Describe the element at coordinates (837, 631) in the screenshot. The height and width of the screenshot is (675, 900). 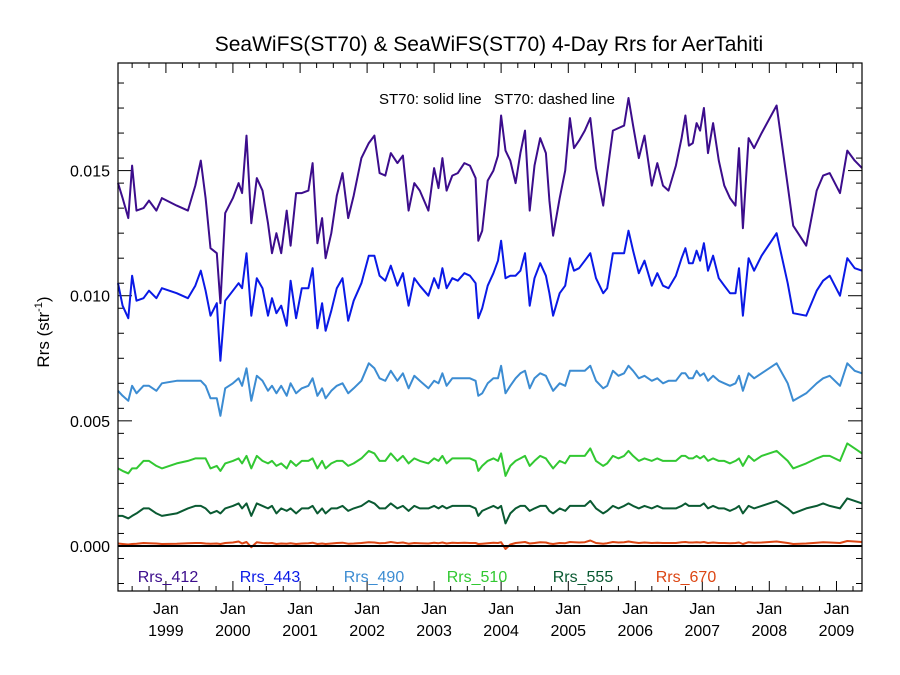
I see `x-tick-year: 2009` at that location.